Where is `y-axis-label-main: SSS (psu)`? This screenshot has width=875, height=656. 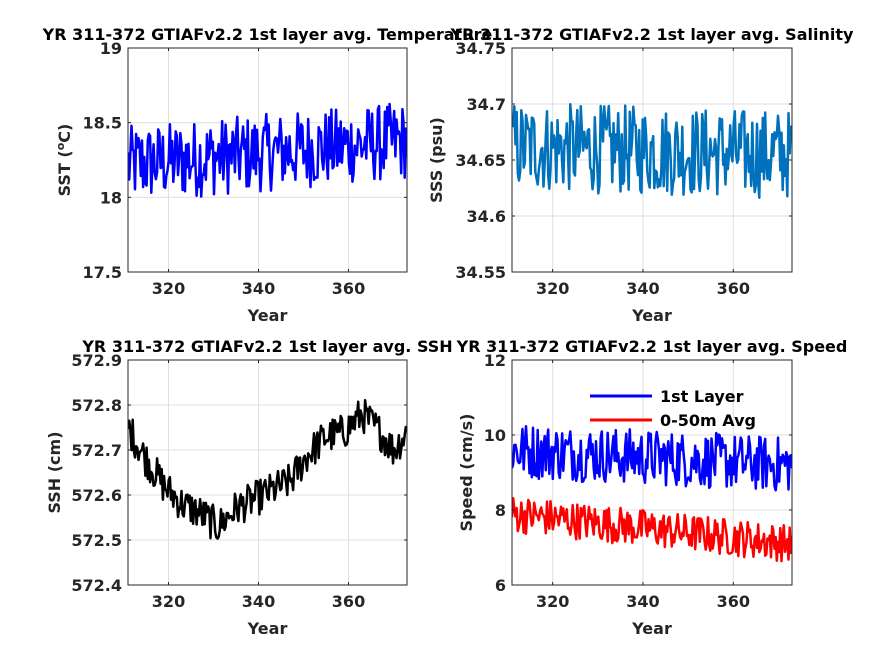 y-axis-label-main: SSS (psu) is located at coordinates (436, 160).